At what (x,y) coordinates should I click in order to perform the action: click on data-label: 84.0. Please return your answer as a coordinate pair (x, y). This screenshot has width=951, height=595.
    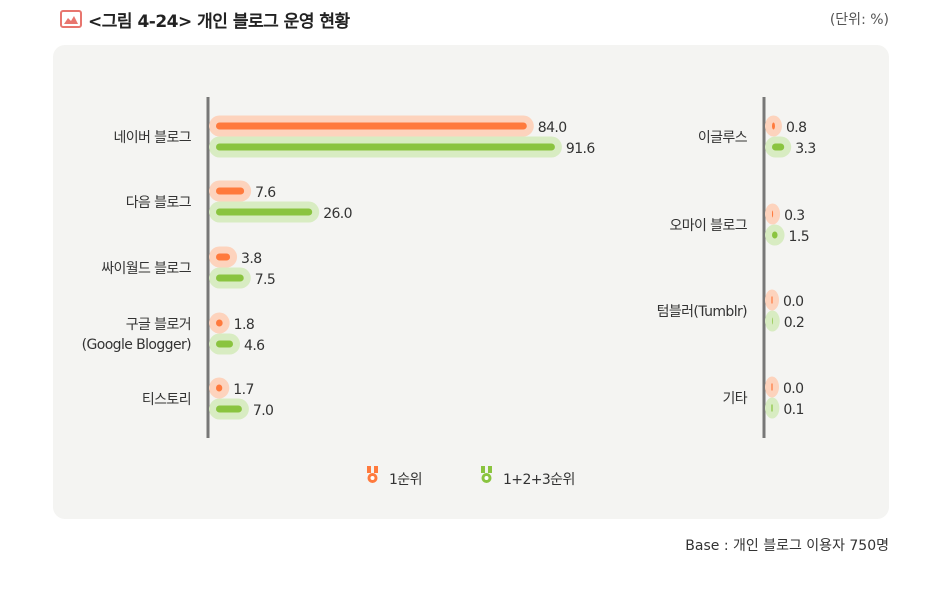
    Looking at the image, I should click on (552, 128).